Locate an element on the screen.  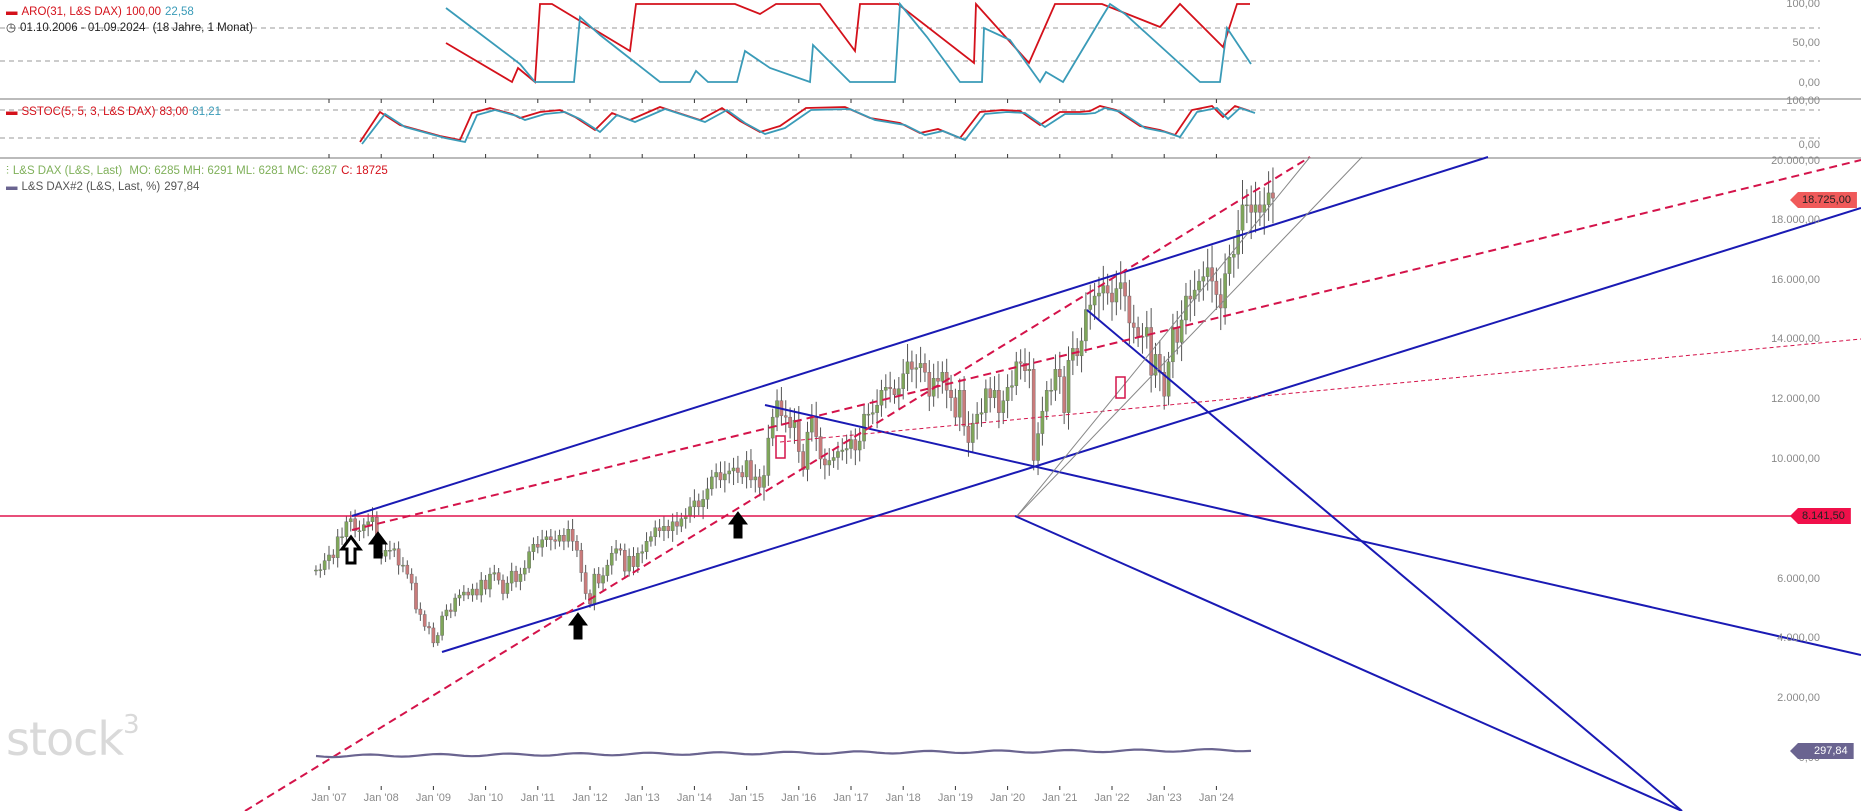
x-tick-label: Jan '16 is located at coordinates (799, 798).